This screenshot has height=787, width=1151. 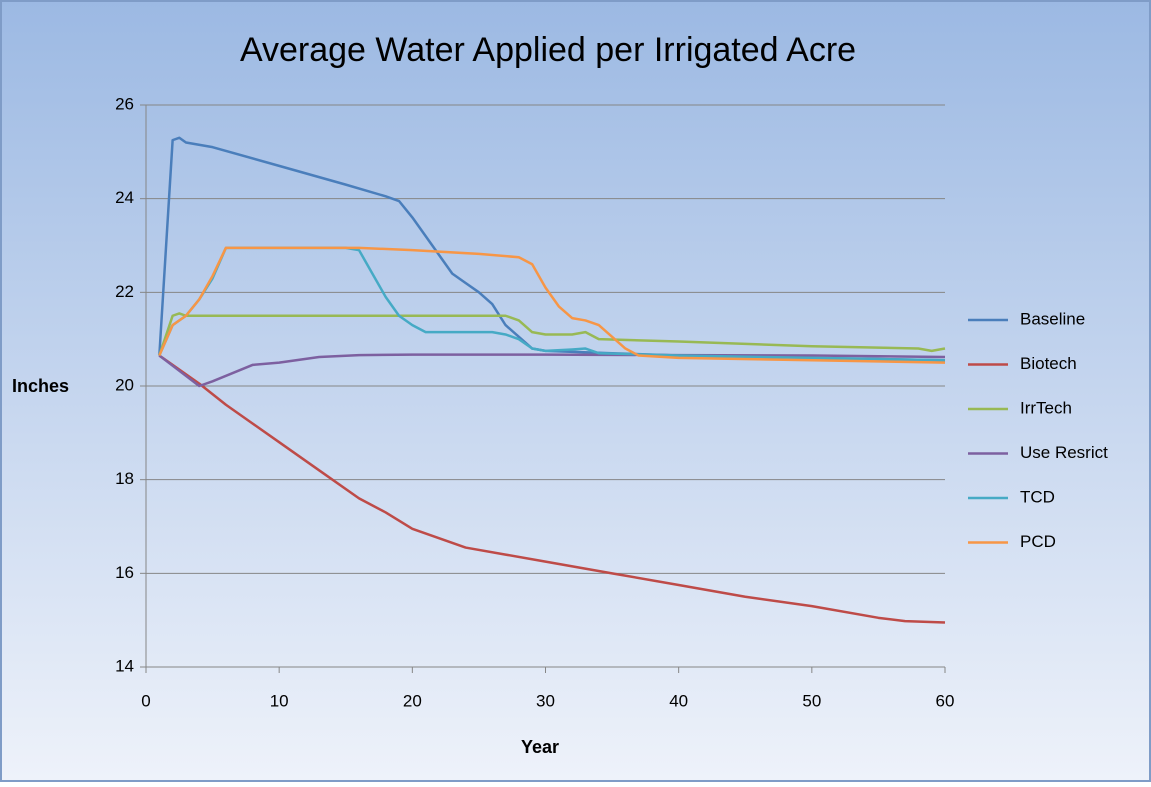 I want to click on legend-label: IrrTech, so click(x=1046, y=407).